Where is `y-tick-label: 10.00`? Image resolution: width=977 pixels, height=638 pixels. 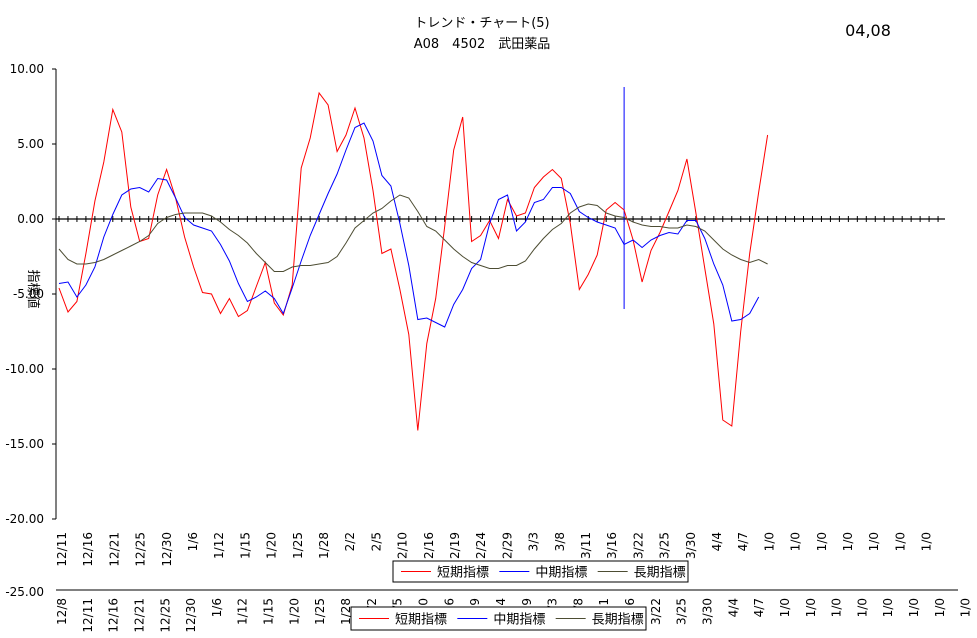 y-tick-label: 10.00 is located at coordinates (27, 69).